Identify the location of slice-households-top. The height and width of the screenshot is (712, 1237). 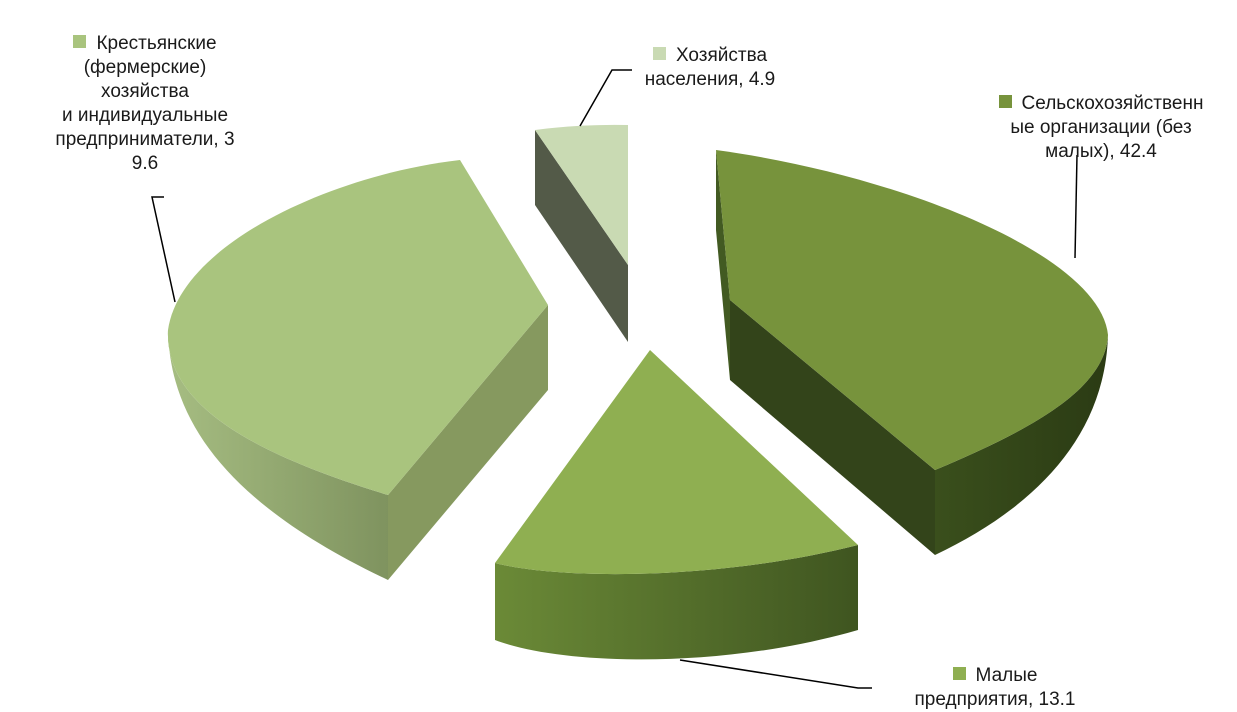
(581, 194).